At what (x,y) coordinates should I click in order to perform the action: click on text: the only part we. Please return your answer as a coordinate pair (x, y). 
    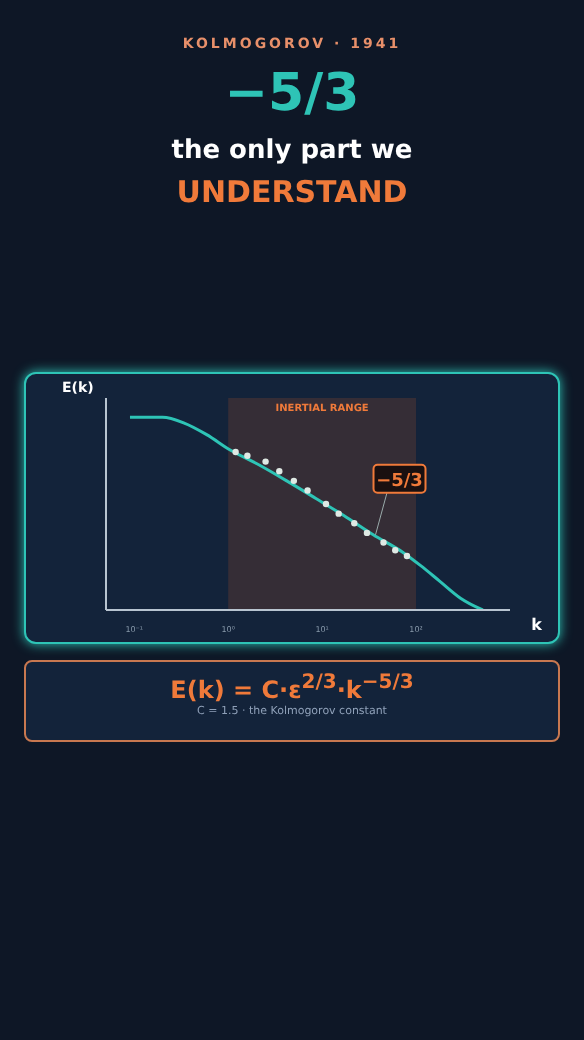
    Looking at the image, I should click on (292, 151).